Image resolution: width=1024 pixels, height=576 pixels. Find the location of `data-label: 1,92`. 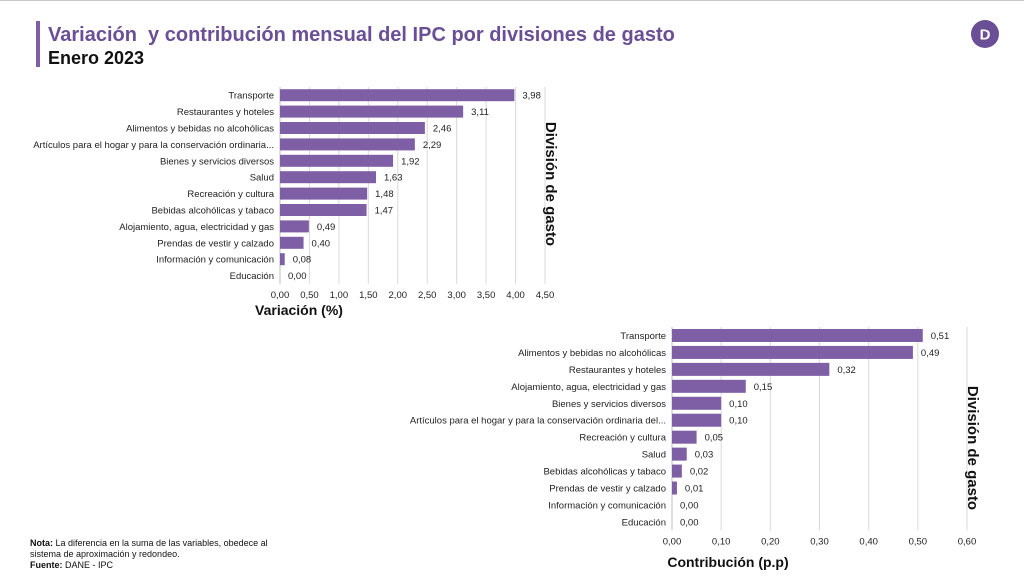

data-label: 1,92 is located at coordinates (410, 161).